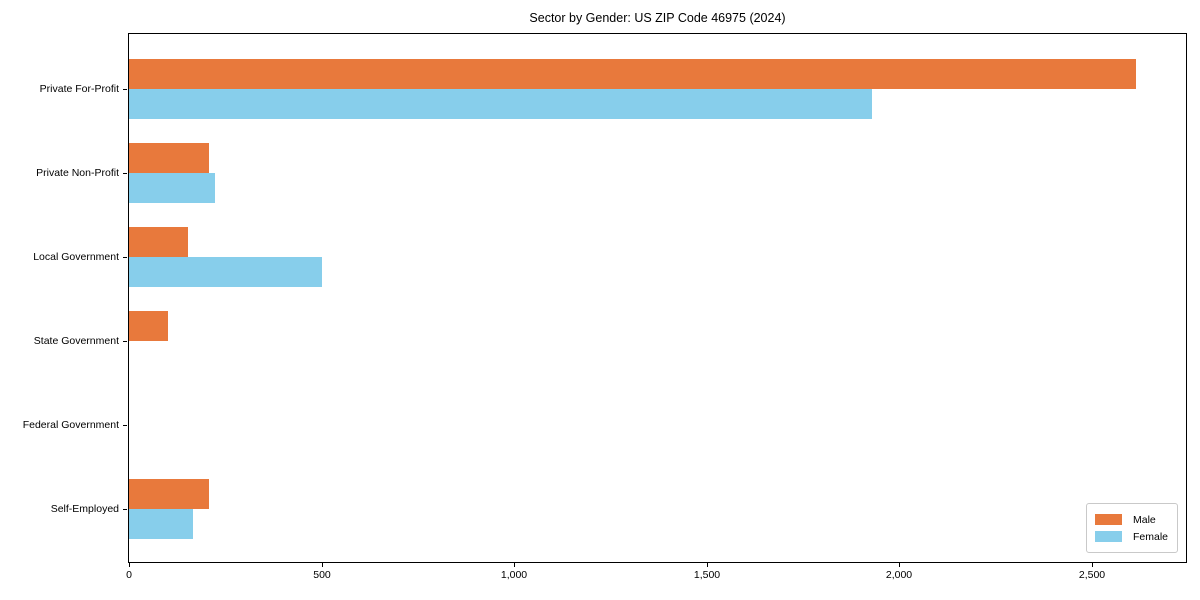 This screenshot has width=1200, height=600. Describe the element at coordinates (707, 575) in the screenshot. I see `x-tick-label: 1,500` at that location.